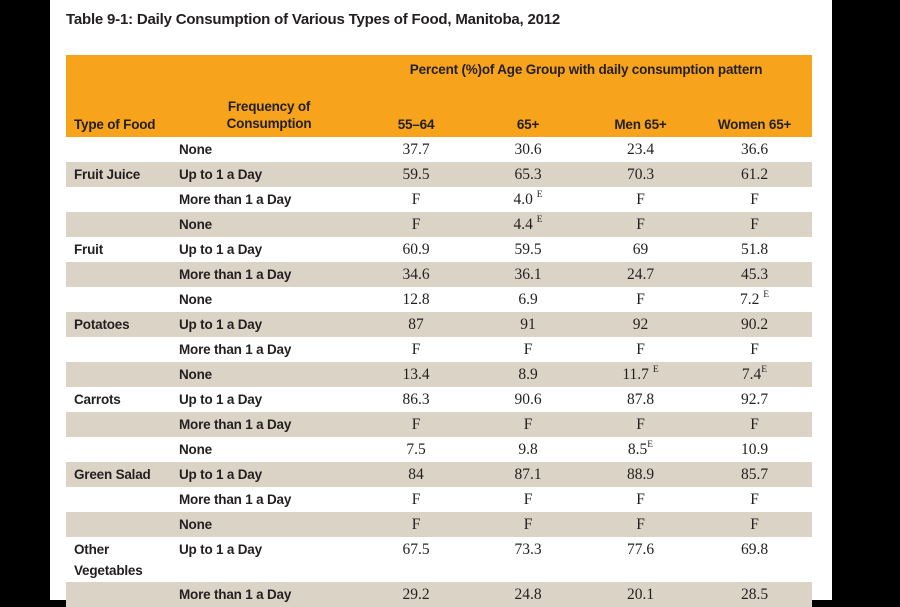 This screenshot has height=607, width=900. I want to click on table-row: Fruit Up to 1 a Day 60.9 59.5 69 51.8, so click(439, 249).